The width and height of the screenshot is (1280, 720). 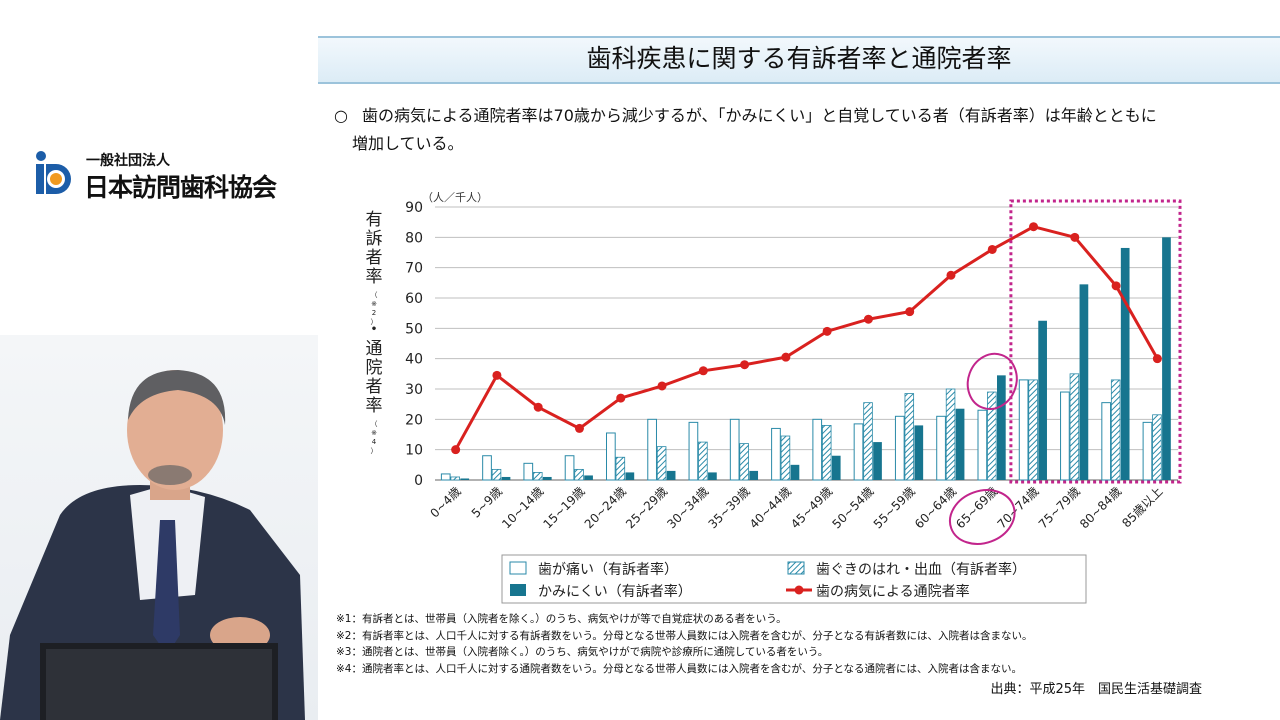 What do you see at coordinates (152, 545) in the screenshot?
I see `presenter-figure` at bounding box center [152, 545].